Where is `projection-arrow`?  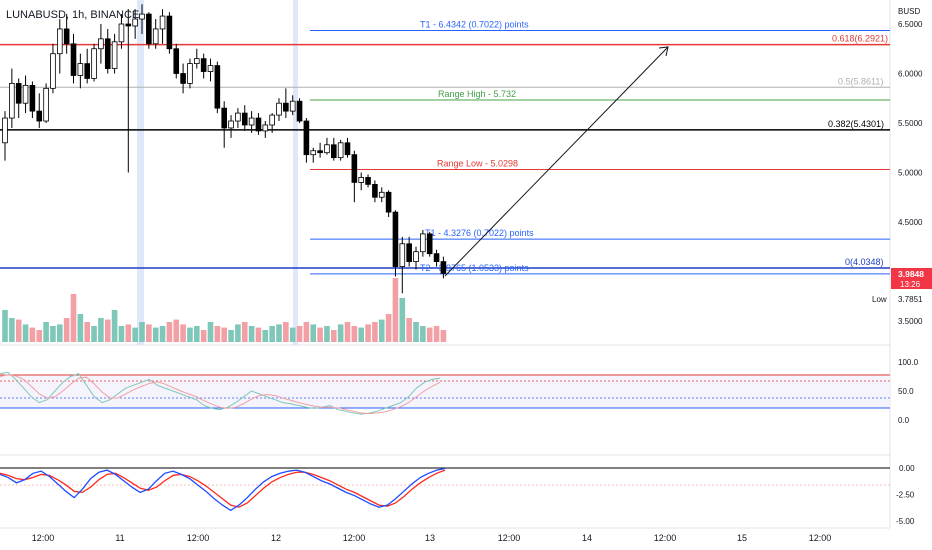 projection-arrow is located at coordinates (556, 161).